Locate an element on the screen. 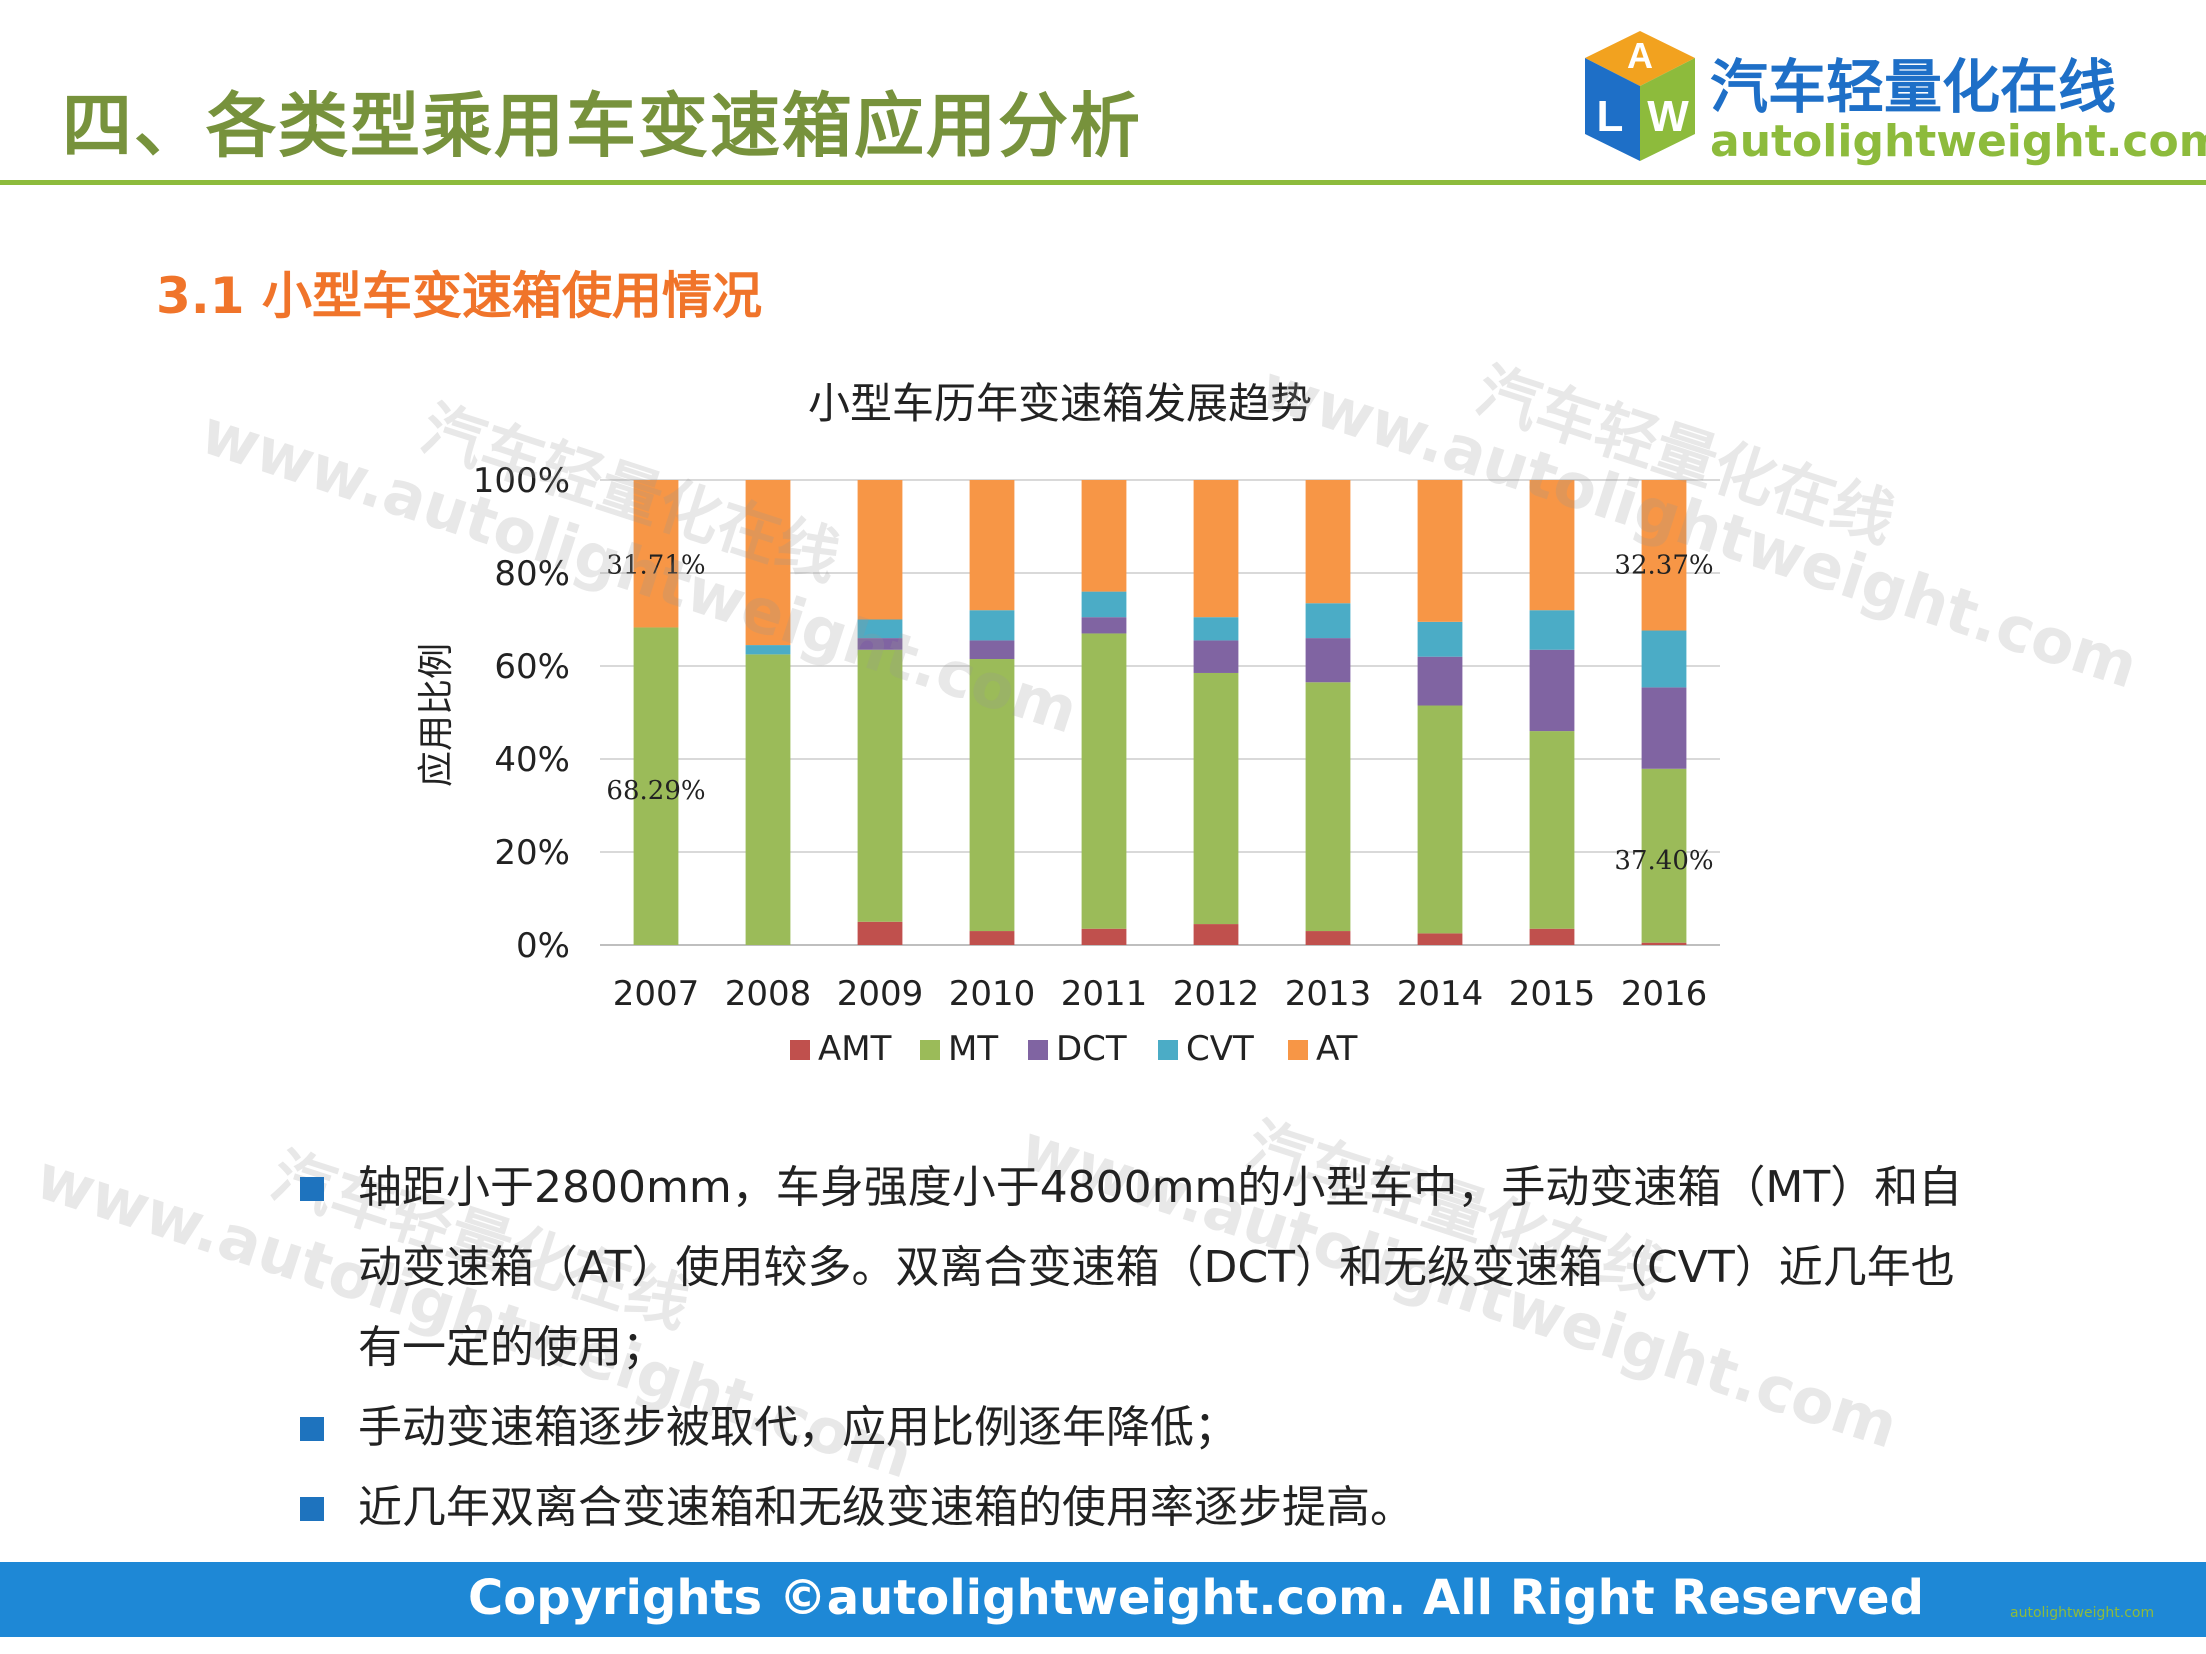 This screenshot has height=1654, width=2206. x-tick-label: 2012 is located at coordinates (1216, 994).